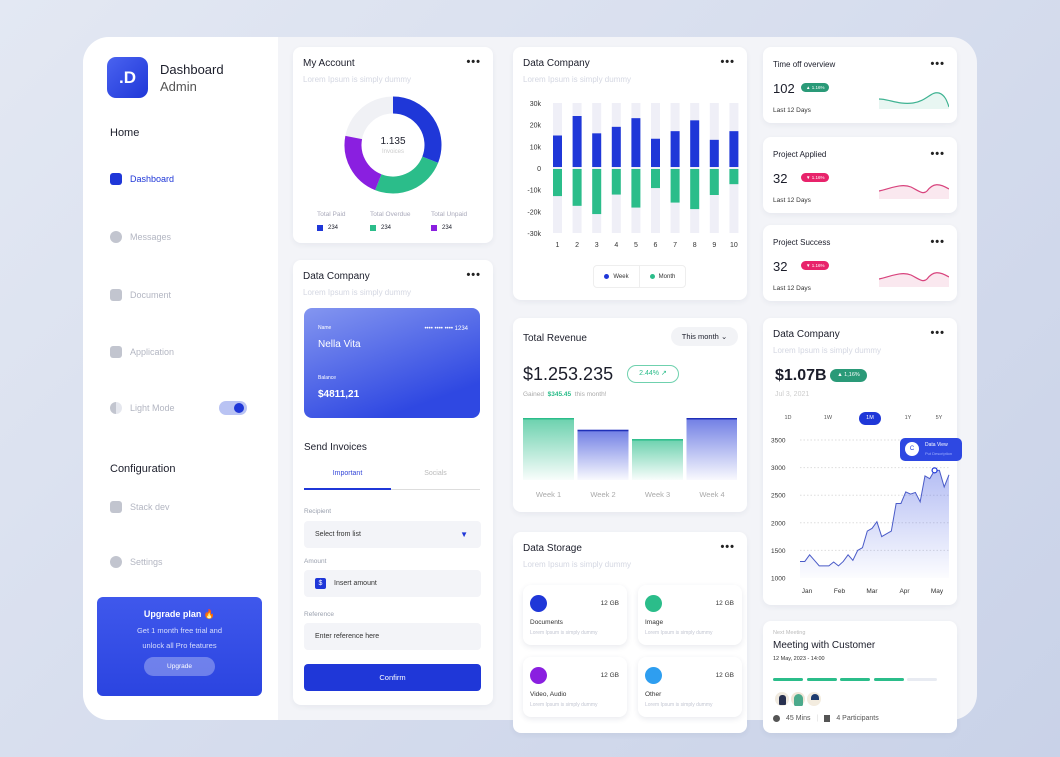 This screenshot has height=757, width=1060. I want to click on recipient-select: Select from list ▼, so click(392, 534).